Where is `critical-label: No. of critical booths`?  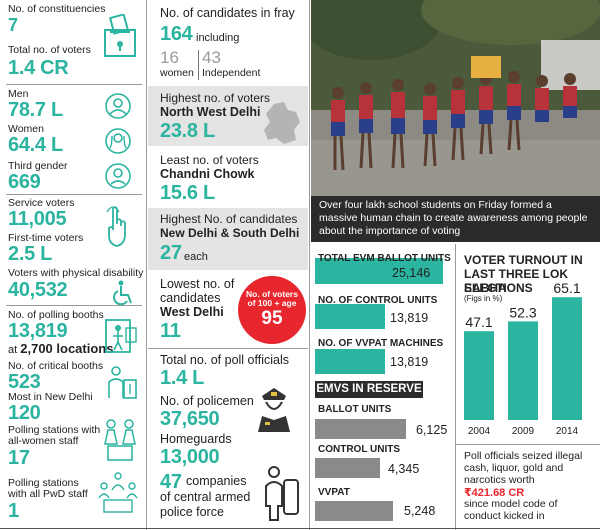
critical-label: No. of critical booths is located at coordinates (56, 366).